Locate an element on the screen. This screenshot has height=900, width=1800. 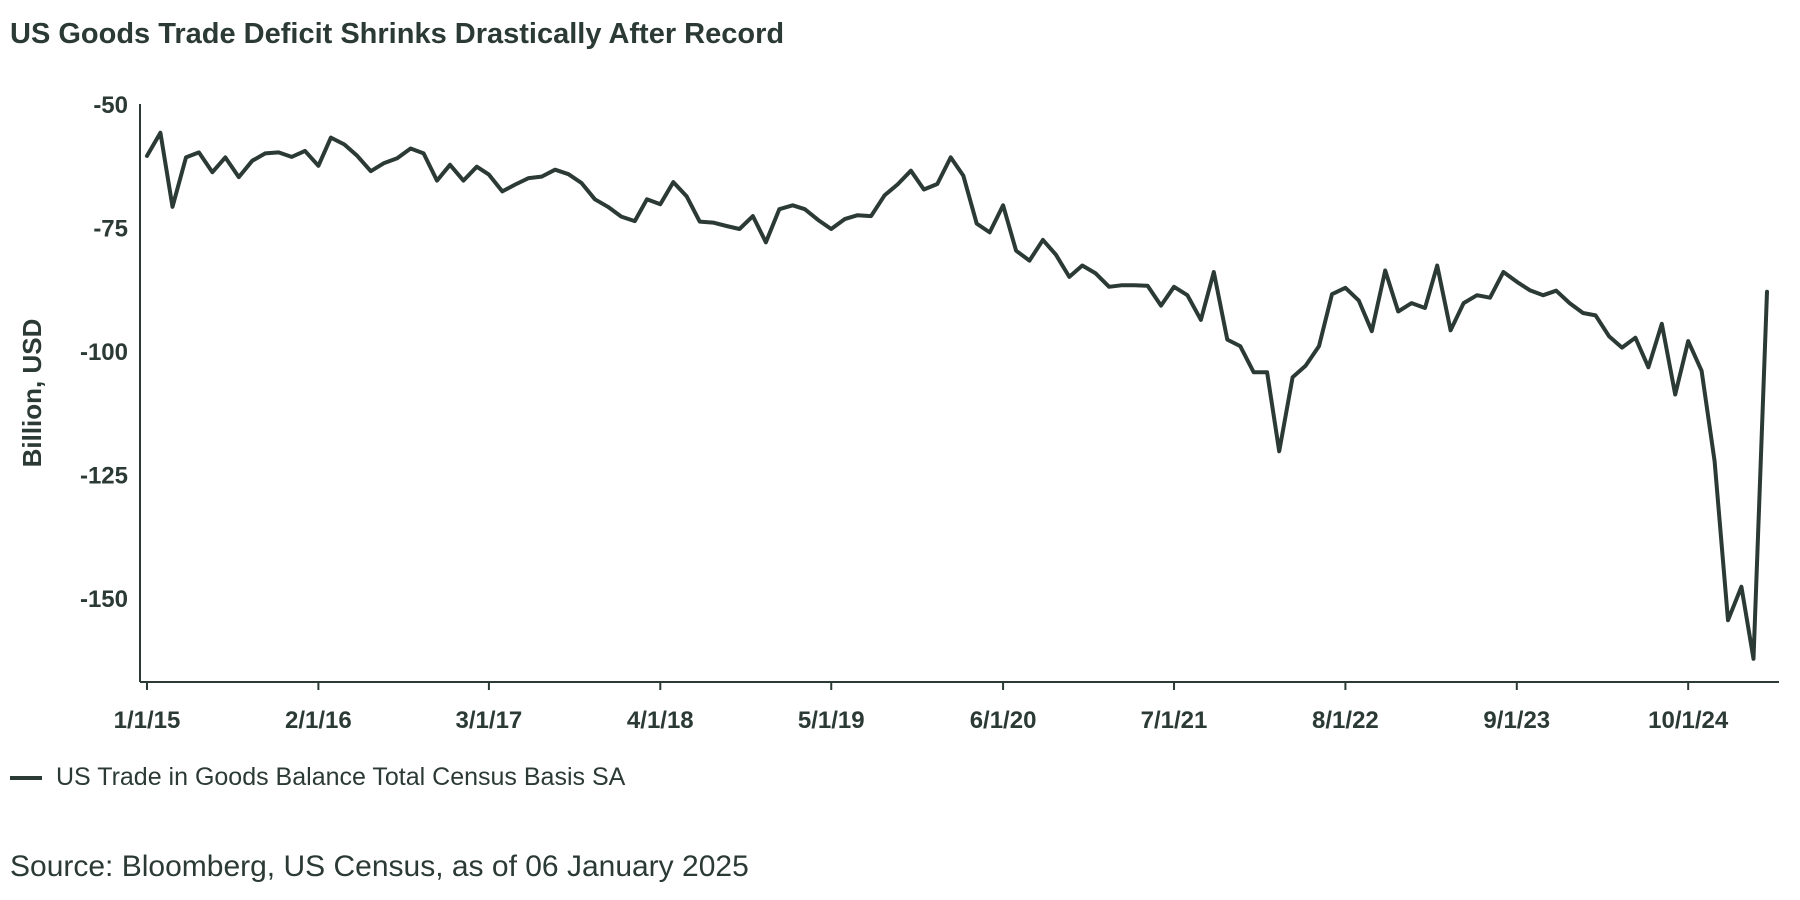
y-axis-title: Billion, USD is located at coordinates (32, 393).